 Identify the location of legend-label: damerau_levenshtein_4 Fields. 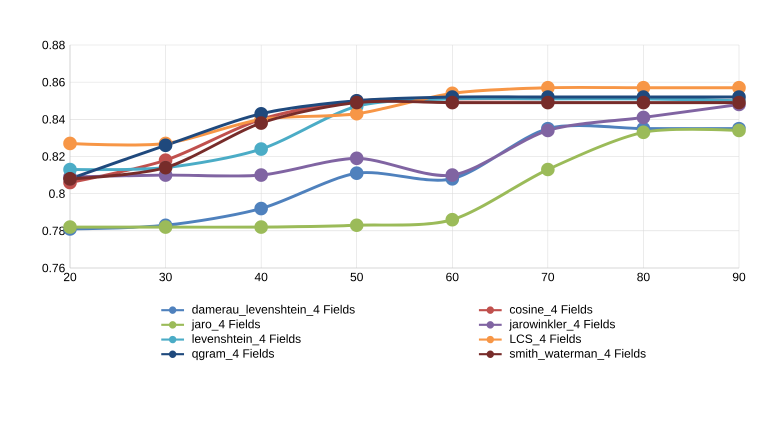
(273, 310).